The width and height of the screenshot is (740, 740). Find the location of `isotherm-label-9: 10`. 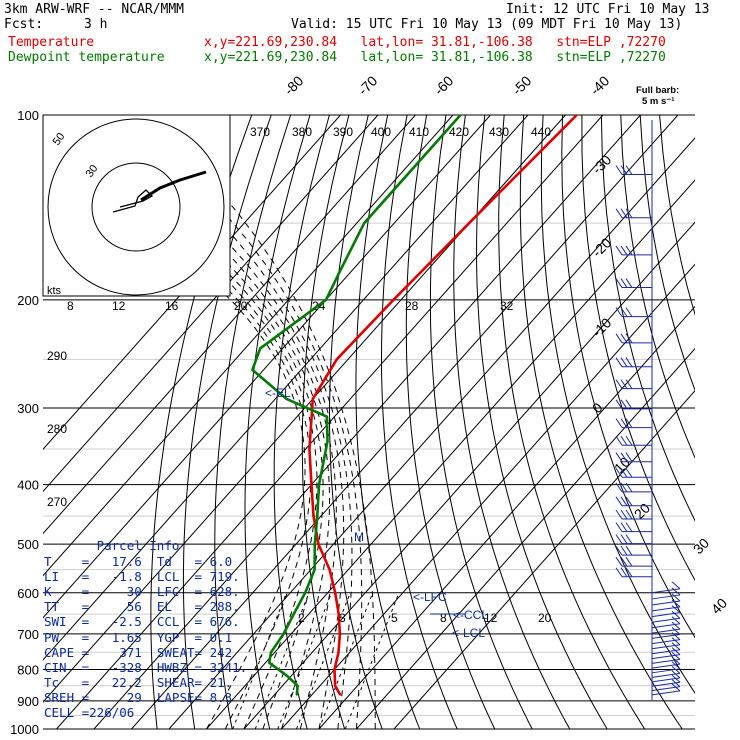

isotherm-label-9: 10 is located at coordinates (622, 465).